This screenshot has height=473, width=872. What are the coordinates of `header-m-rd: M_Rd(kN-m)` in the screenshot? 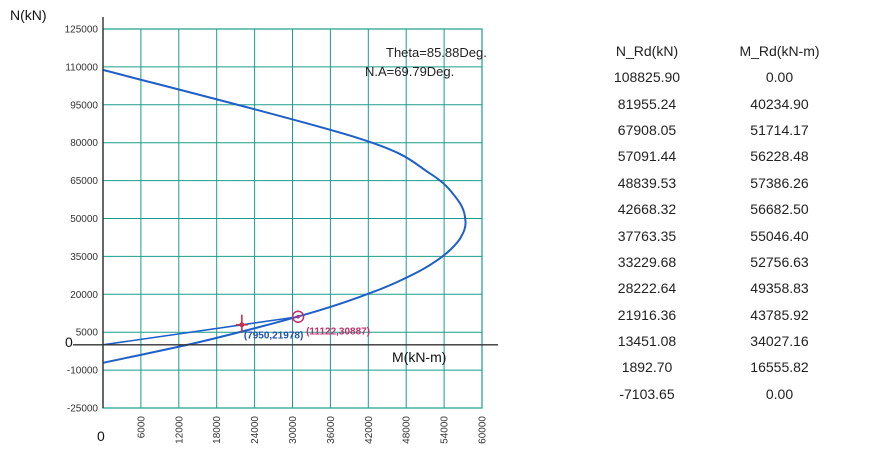 It's located at (779, 51).